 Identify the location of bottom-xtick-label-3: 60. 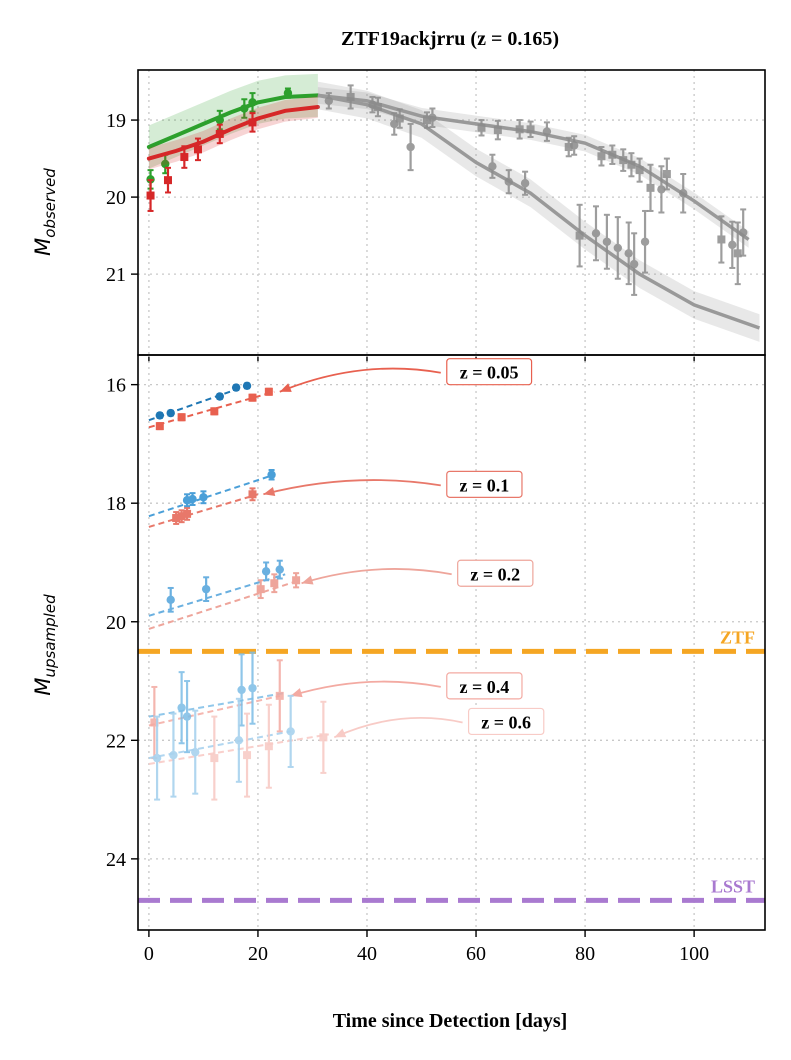
(476, 954).